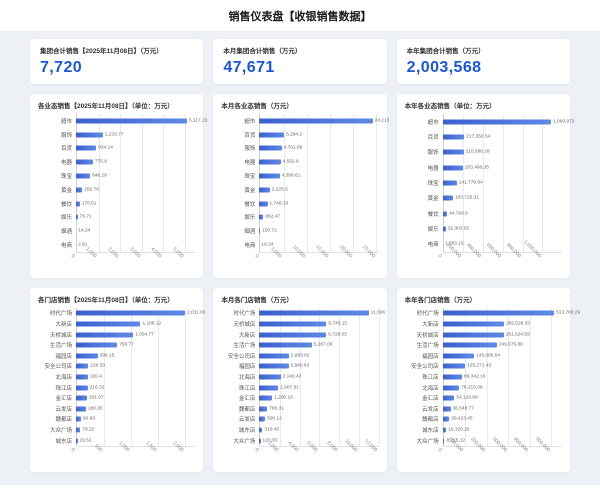 The height and width of the screenshot is (502, 600). What do you see at coordinates (316, 454) in the screenshot?
I see `chart-axis: 0 2,000 4,000 6,000 8,000 10,000 12,000` at bounding box center [316, 454].